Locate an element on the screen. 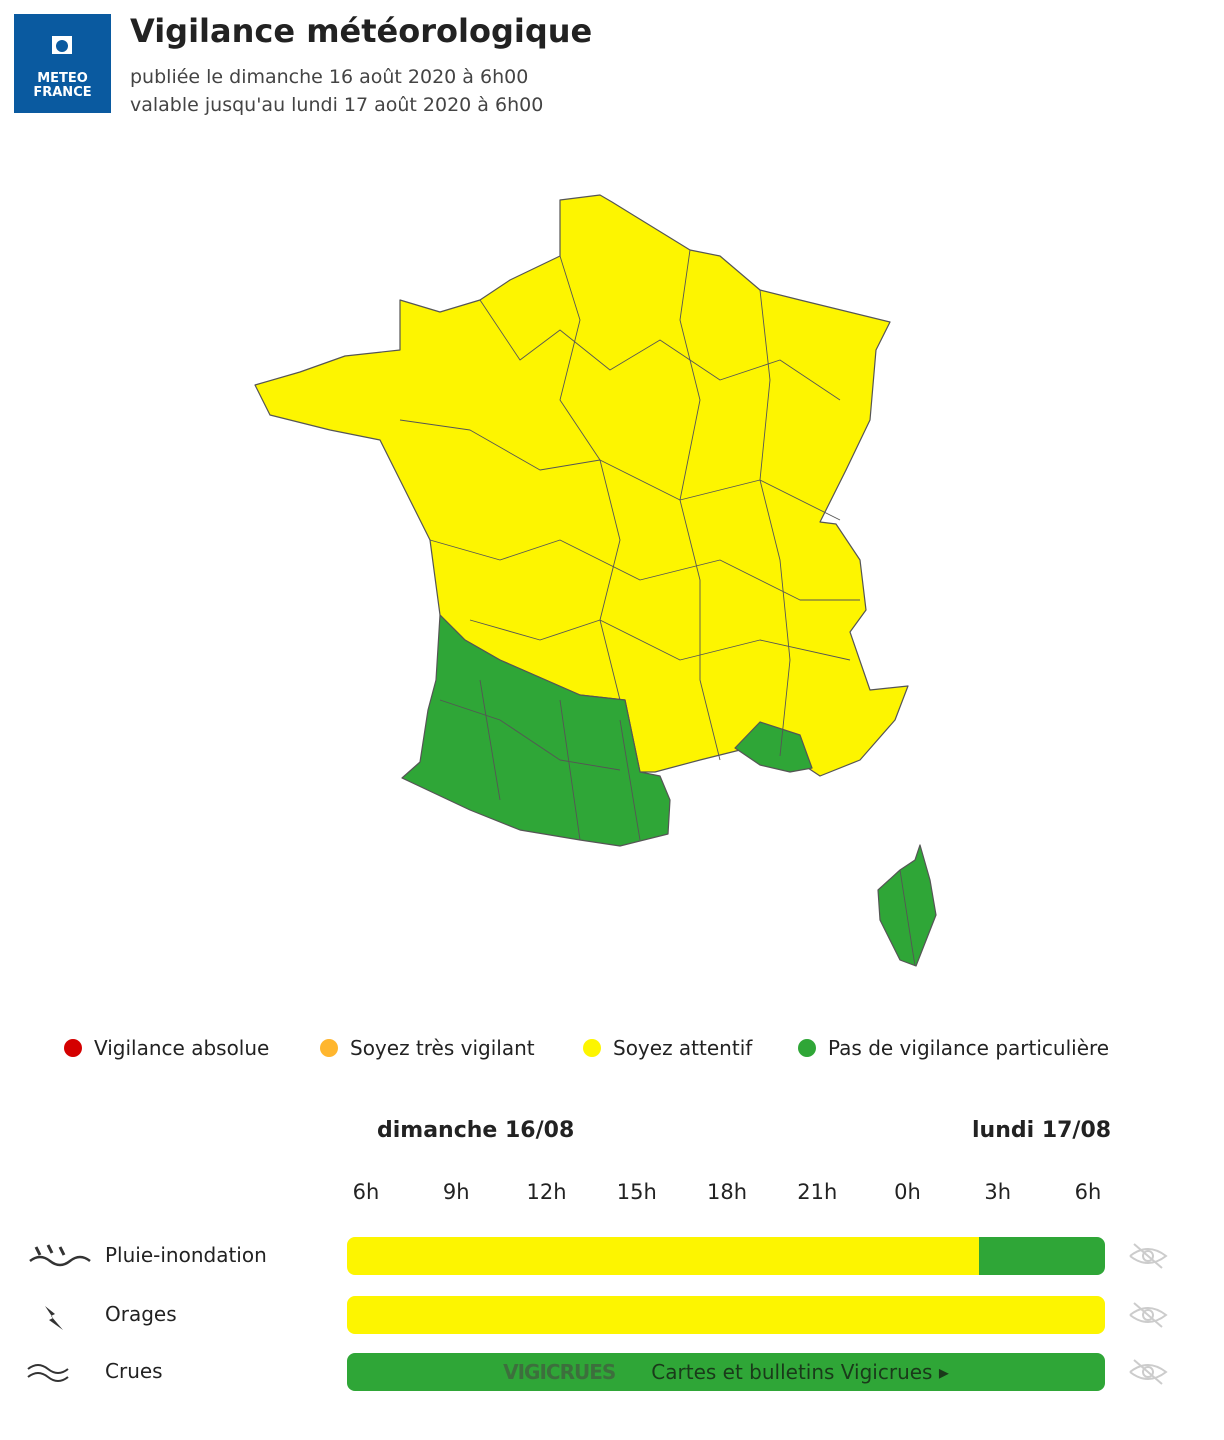 This screenshot has width=1224, height=1440. hour-label: 12h is located at coordinates (546, 1192).